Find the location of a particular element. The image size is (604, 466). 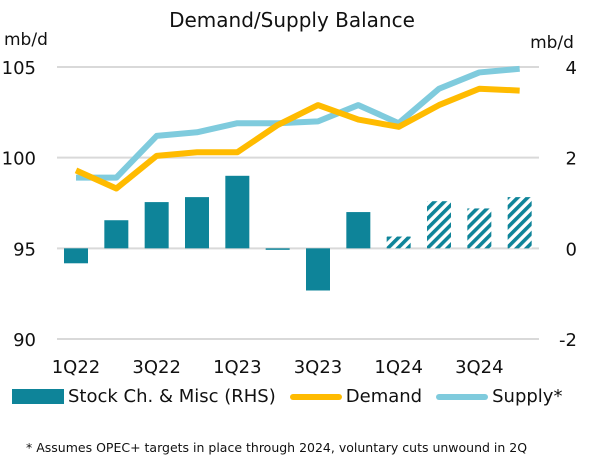

left-tick-label: 105 is located at coordinates (19, 68).